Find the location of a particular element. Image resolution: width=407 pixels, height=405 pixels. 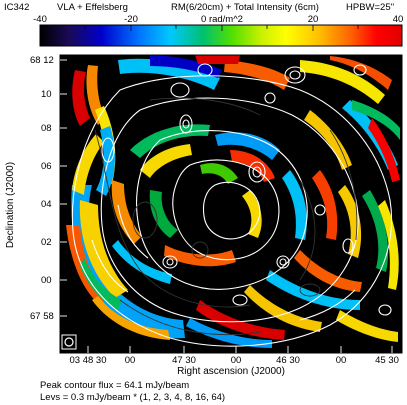

colorbar: -40 -20 0 rad/m^2 20 40 is located at coordinates (218, 30).